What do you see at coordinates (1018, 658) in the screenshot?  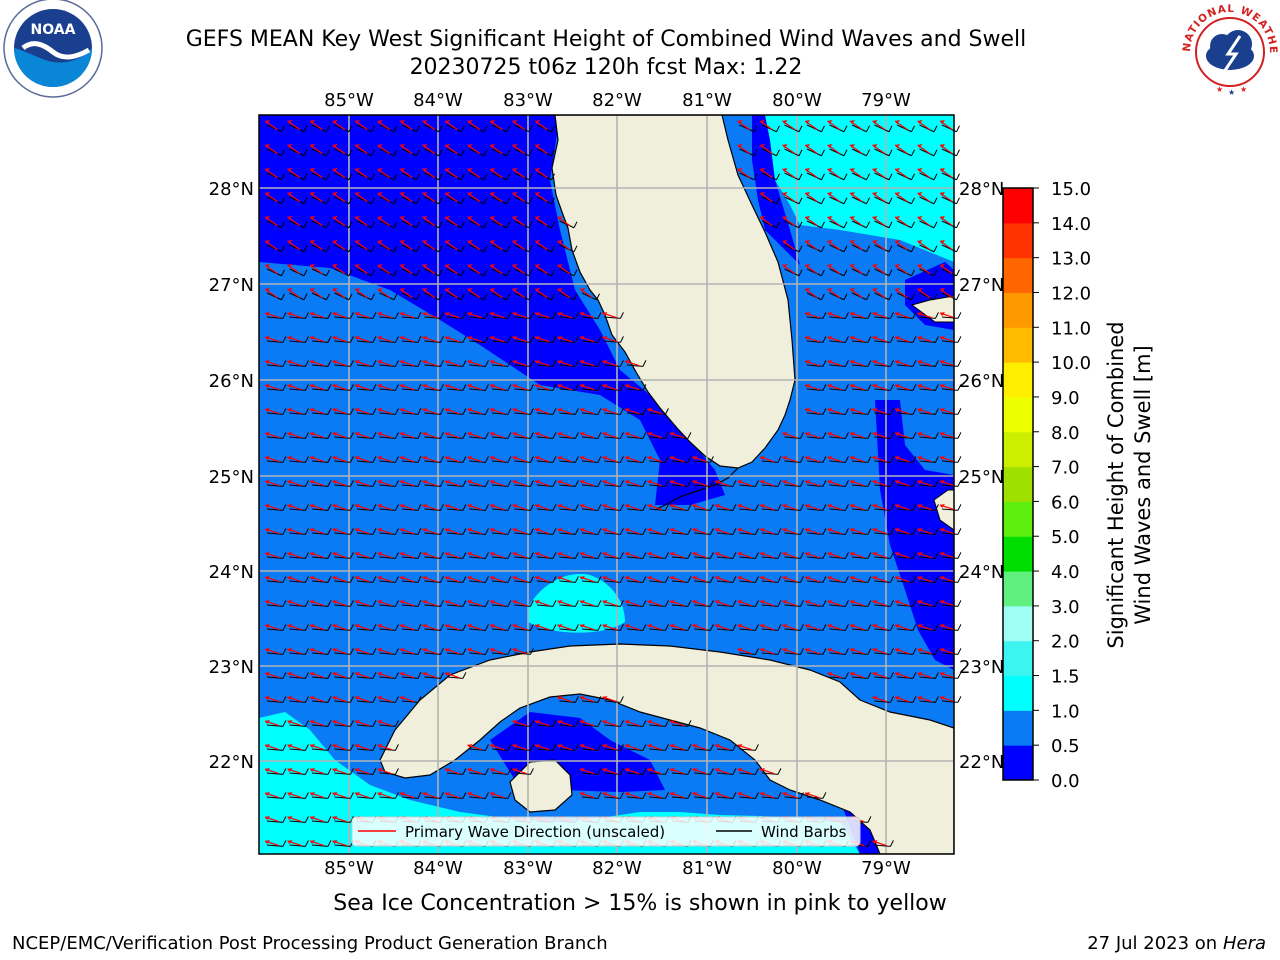 I see `colorbar-segment` at bounding box center [1018, 658].